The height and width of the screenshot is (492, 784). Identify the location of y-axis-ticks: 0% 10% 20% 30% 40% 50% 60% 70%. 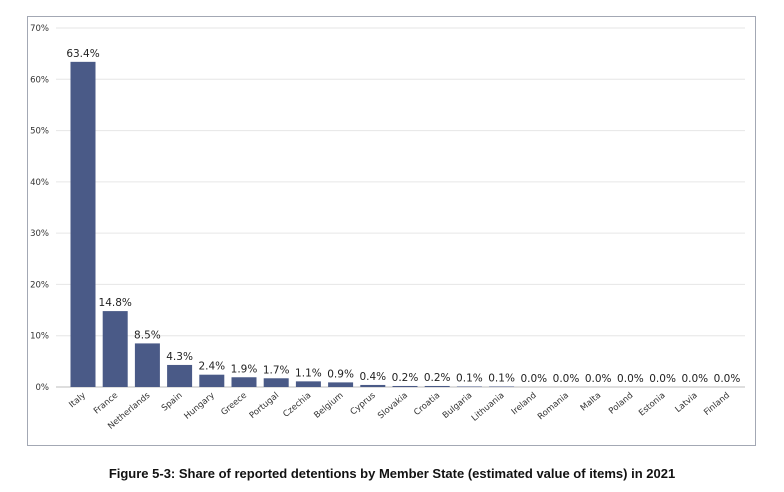
(39, 208).